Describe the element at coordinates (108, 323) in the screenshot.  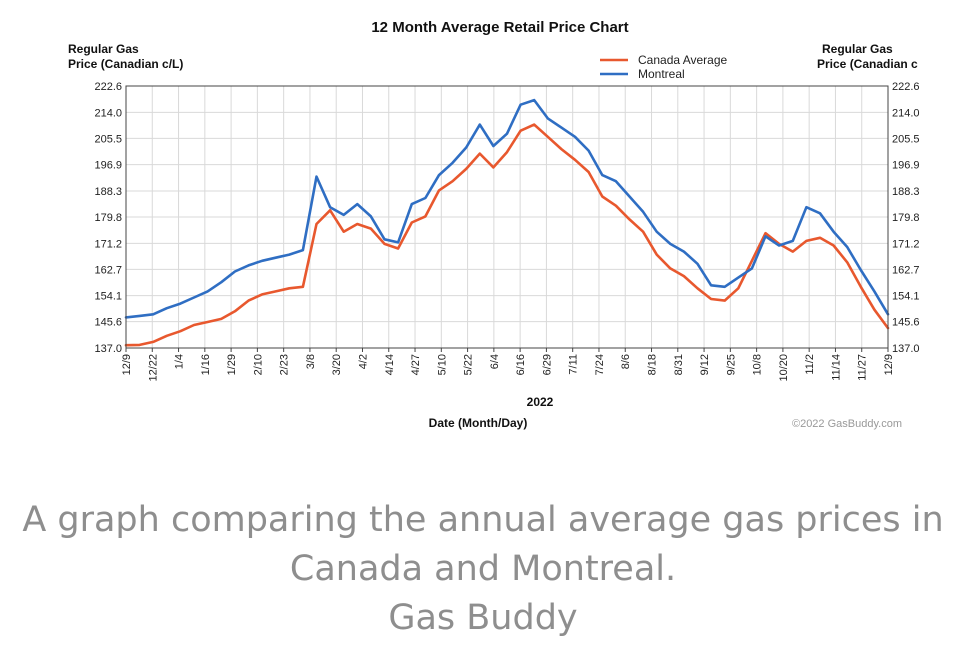
I see `y-tick-label-left: 145.6` at that location.